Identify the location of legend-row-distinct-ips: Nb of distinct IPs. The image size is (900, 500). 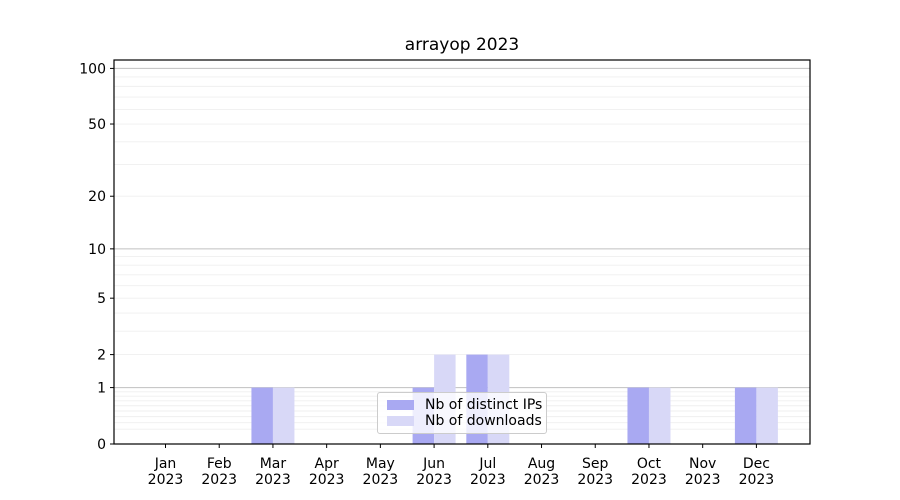
(464, 405).